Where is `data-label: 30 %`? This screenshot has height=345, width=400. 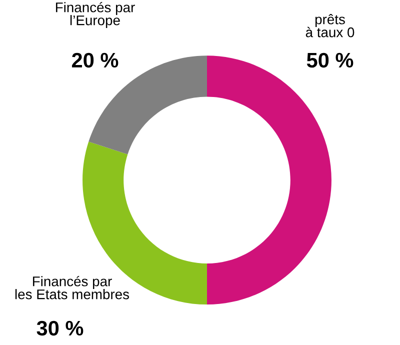
data-label: 30 % is located at coordinates (60, 328).